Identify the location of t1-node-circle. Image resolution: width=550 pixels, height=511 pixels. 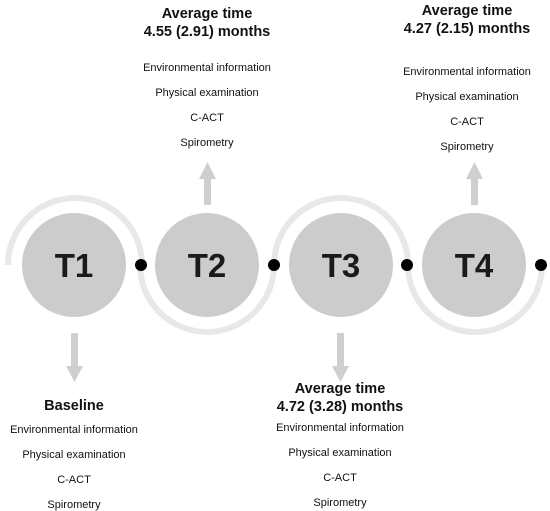
(74, 265).